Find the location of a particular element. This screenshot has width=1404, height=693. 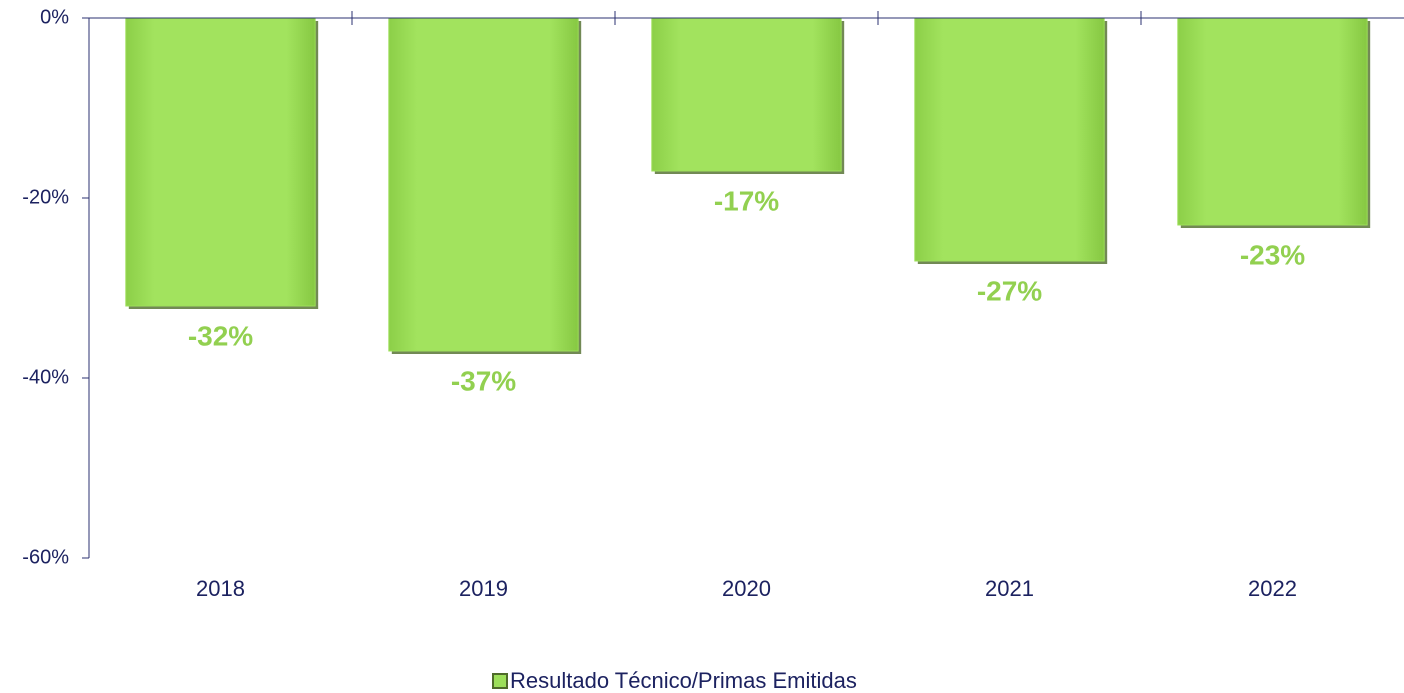

x-tick-label: 2021 is located at coordinates (1009, 588).